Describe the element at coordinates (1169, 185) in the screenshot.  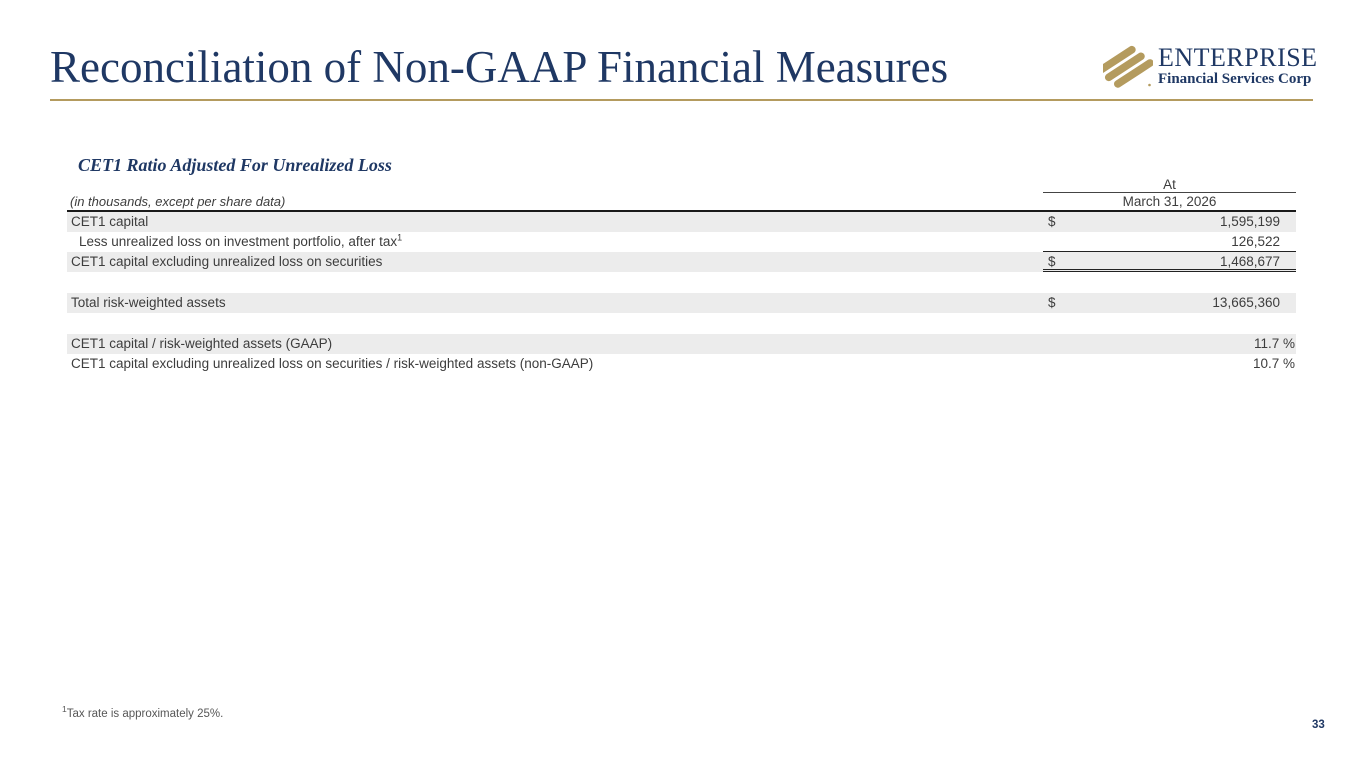
I see `column-header-period: At` at that location.